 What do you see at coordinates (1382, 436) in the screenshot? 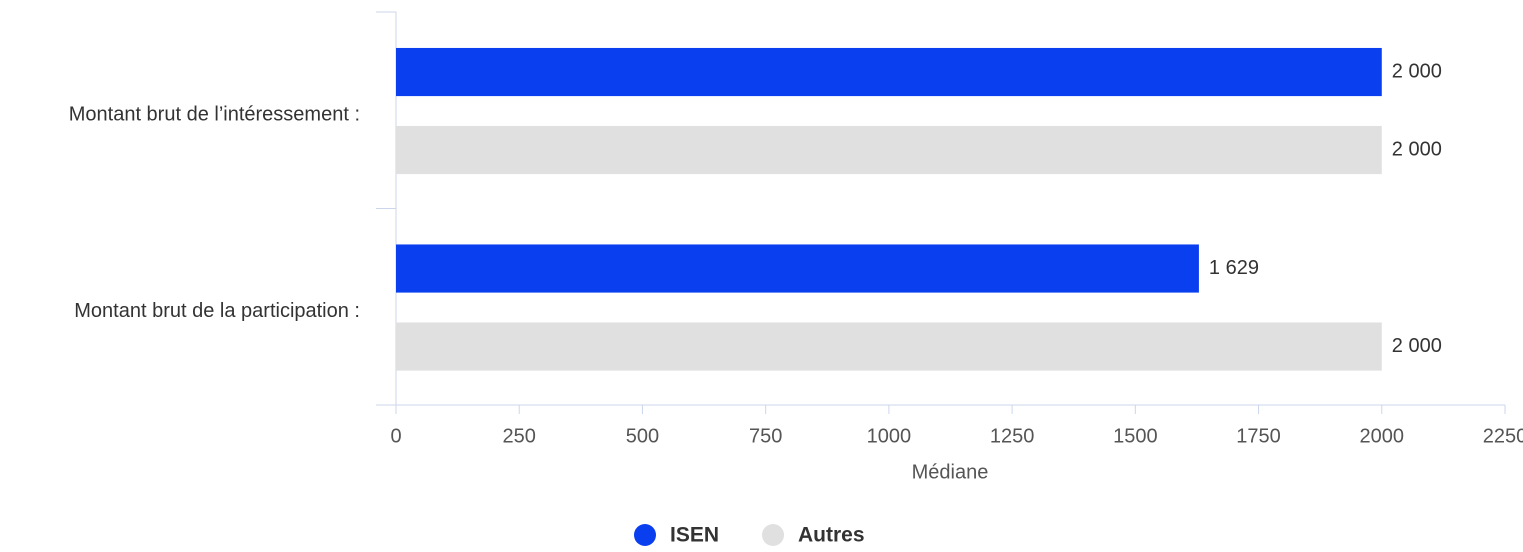
I see `x-tick-label: 2000` at bounding box center [1382, 436].